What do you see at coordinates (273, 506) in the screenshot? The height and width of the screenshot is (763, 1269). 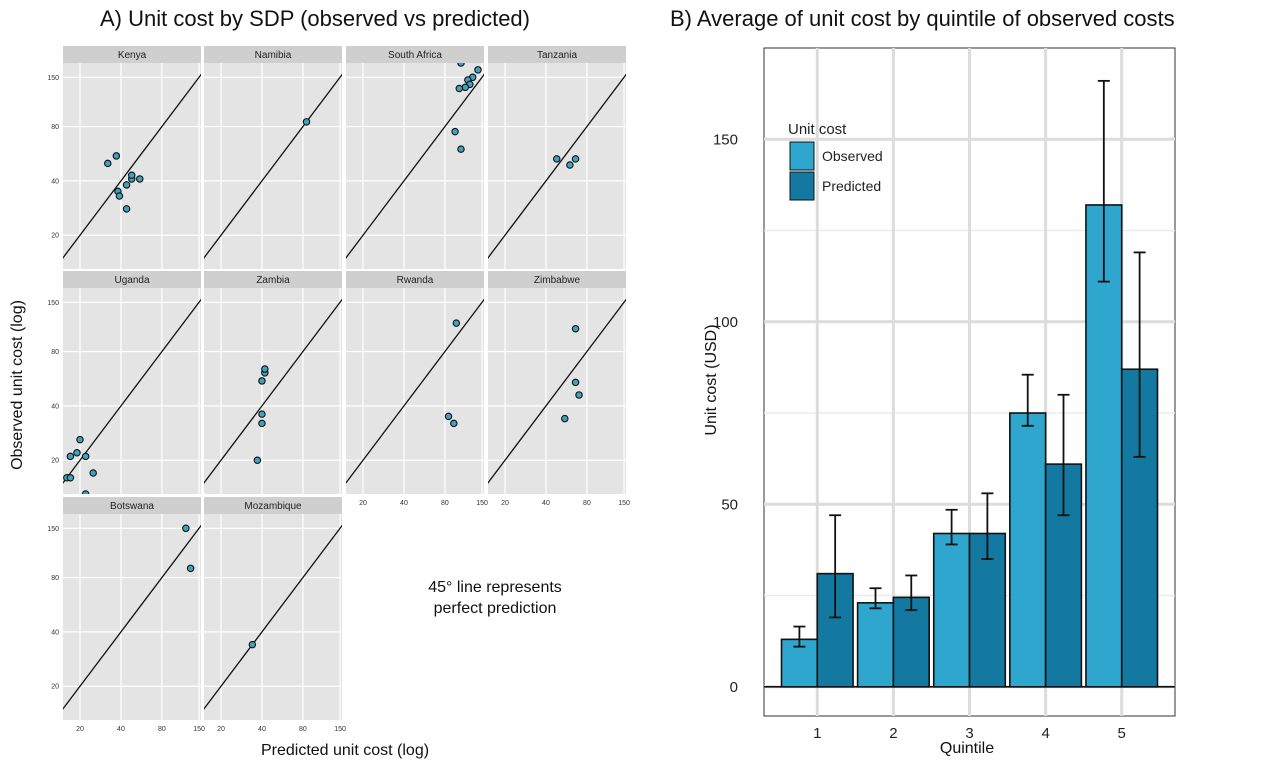 I see `facet-label: Mozambique` at bounding box center [273, 506].